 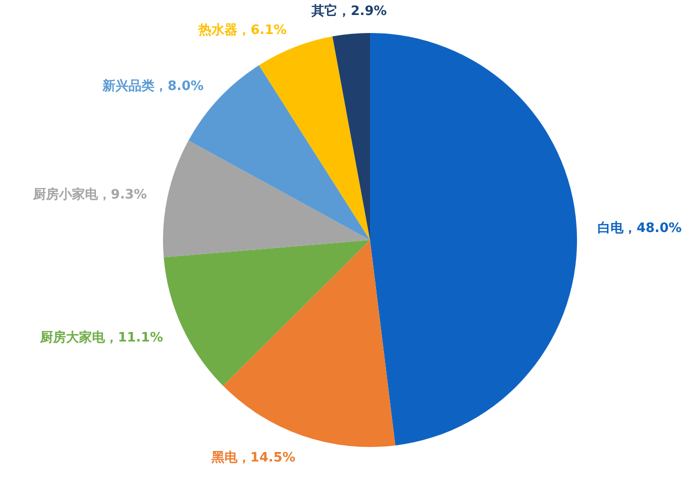 What do you see at coordinates (640, 228) in the screenshot?
I see `slice-label: 白电，48.0%` at bounding box center [640, 228].